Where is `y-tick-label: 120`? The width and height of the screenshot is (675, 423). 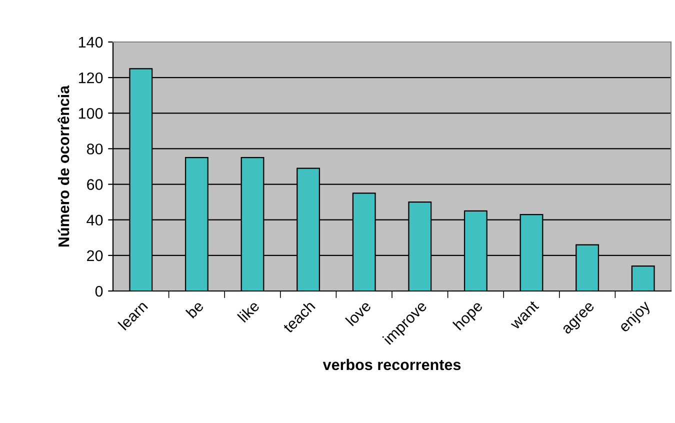 y-tick-label: 120 is located at coordinates (90, 78).